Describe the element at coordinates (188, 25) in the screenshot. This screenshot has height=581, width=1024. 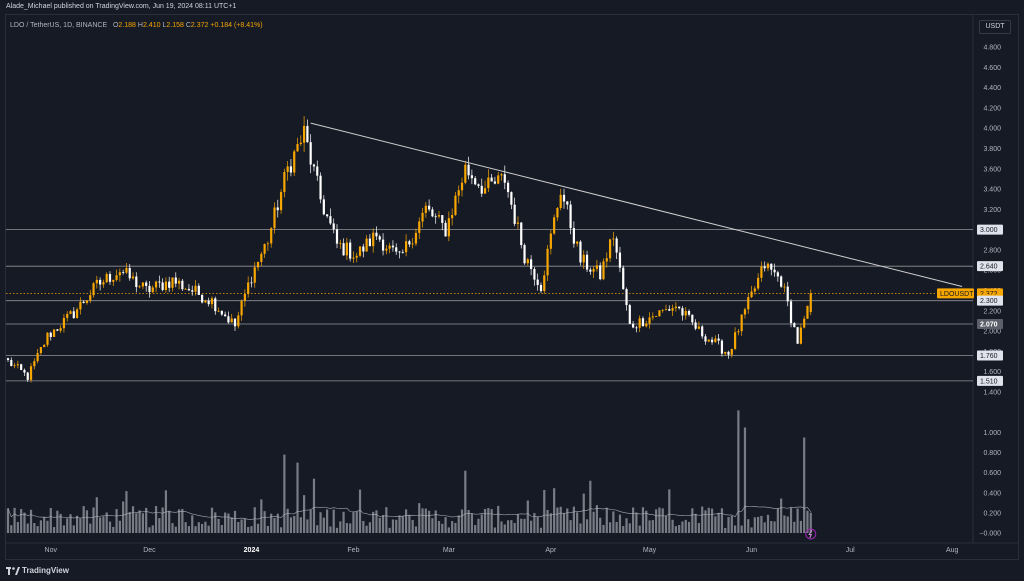
I see `close-label: C` at that location.